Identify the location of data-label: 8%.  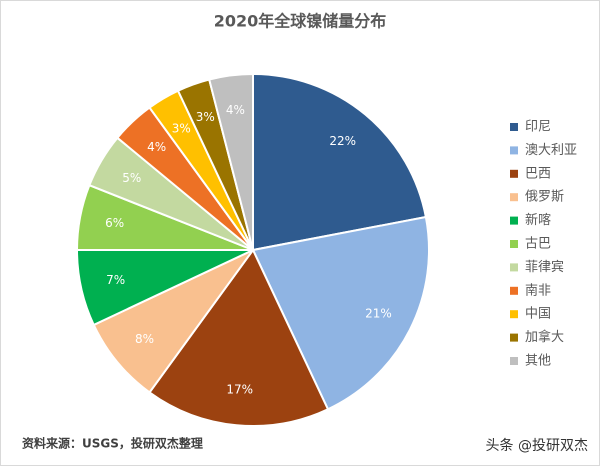
(144, 339).